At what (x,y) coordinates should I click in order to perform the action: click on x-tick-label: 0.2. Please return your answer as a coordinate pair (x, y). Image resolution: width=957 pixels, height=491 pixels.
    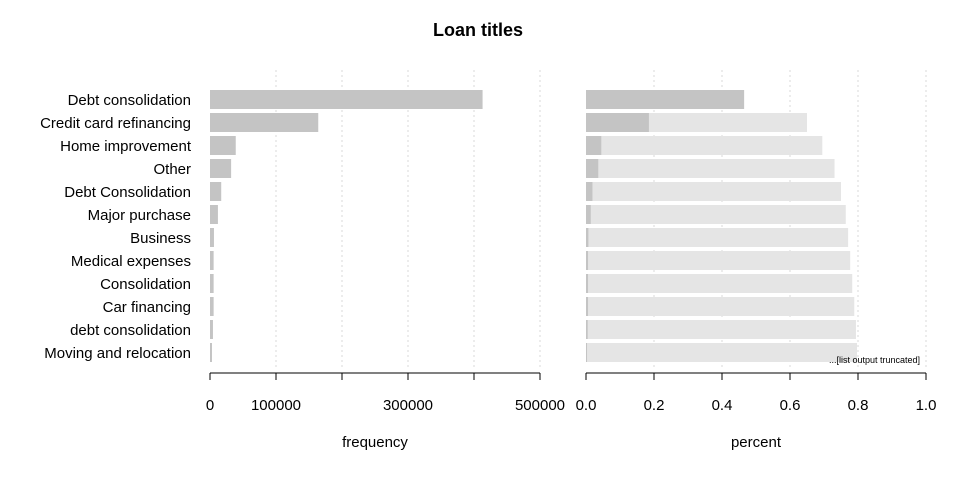
    Looking at the image, I should click on (654, 405).